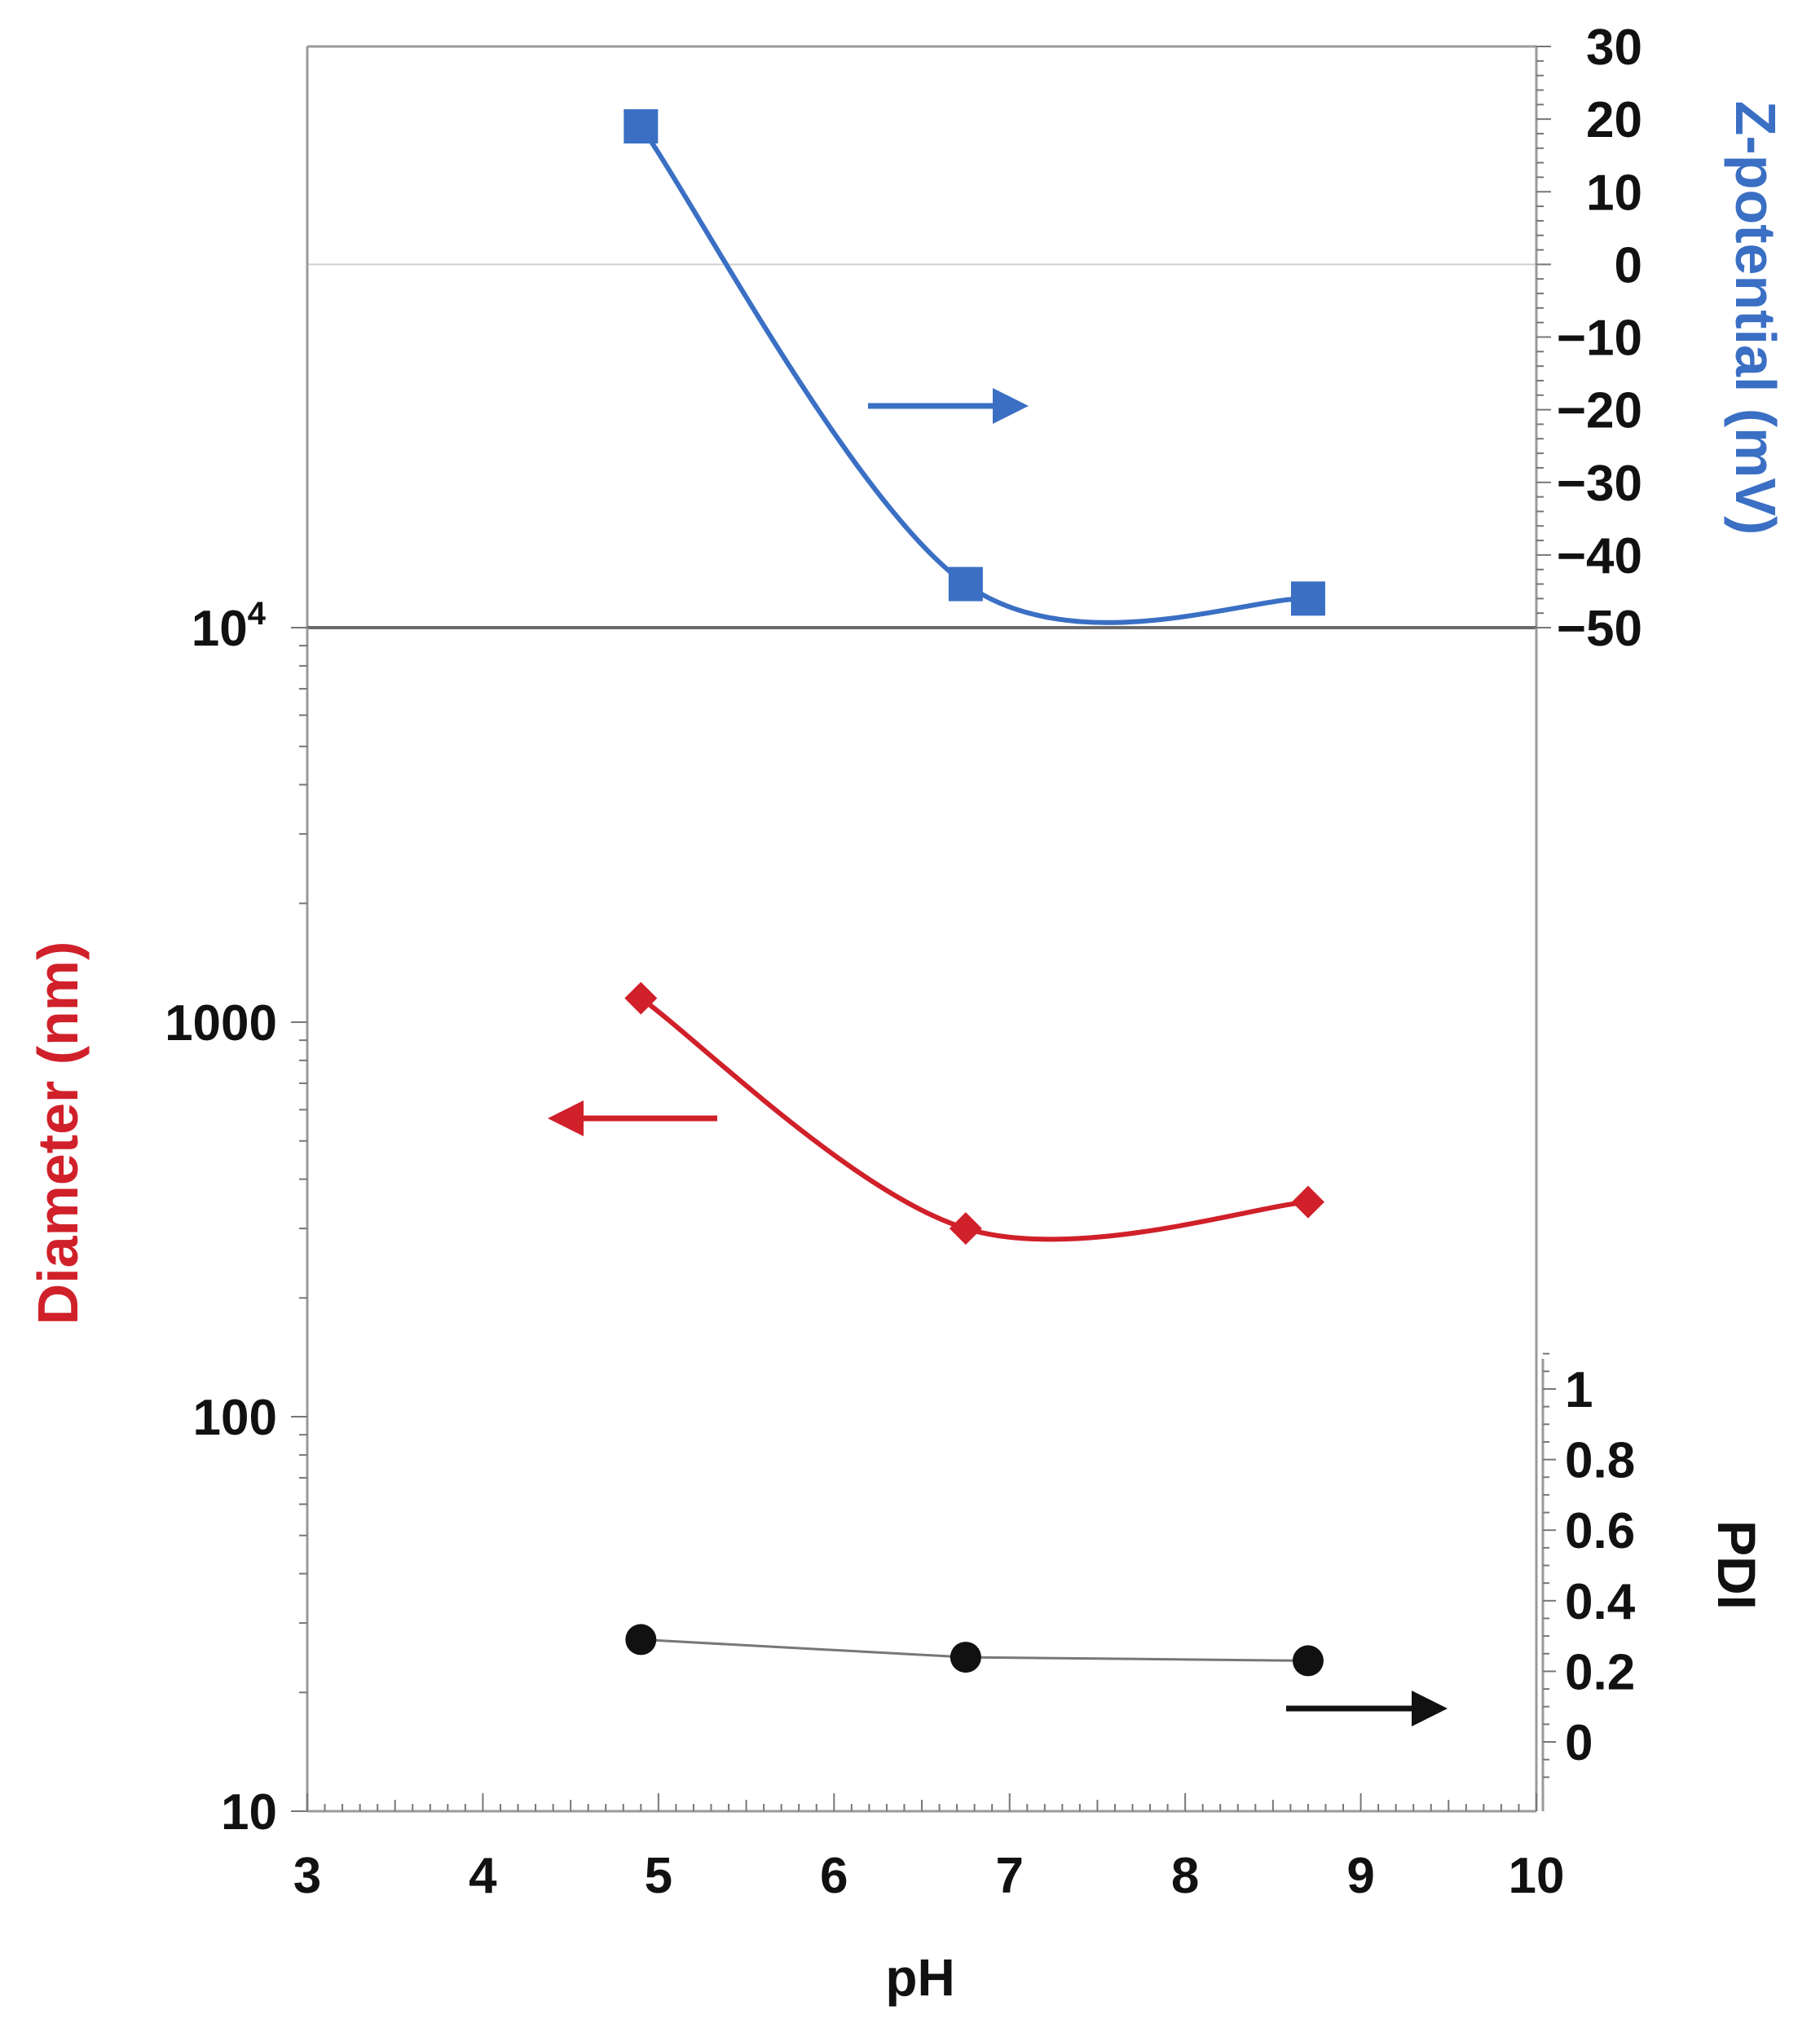 The height and width of the screenshot is (2037, 1820). Describe the element at coordinates (1756, 318) in the screenshot. I see `z-potential-axis-title: Z-potential (mV)` at that location.